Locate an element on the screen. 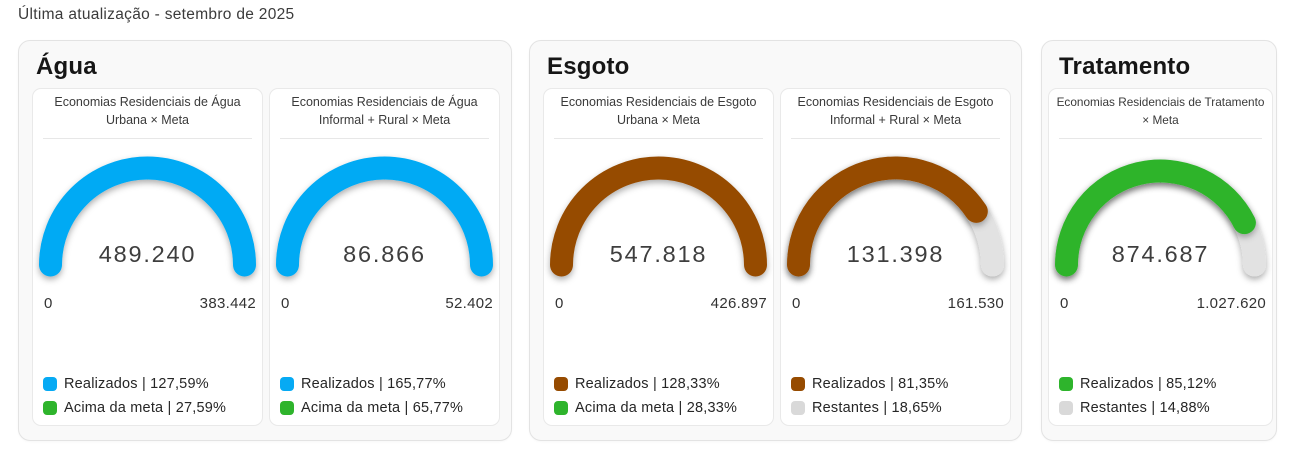 The width and height of the screenshot is (1295, 455). gauge-value: 131.398 is located at coordinates (895, 254).